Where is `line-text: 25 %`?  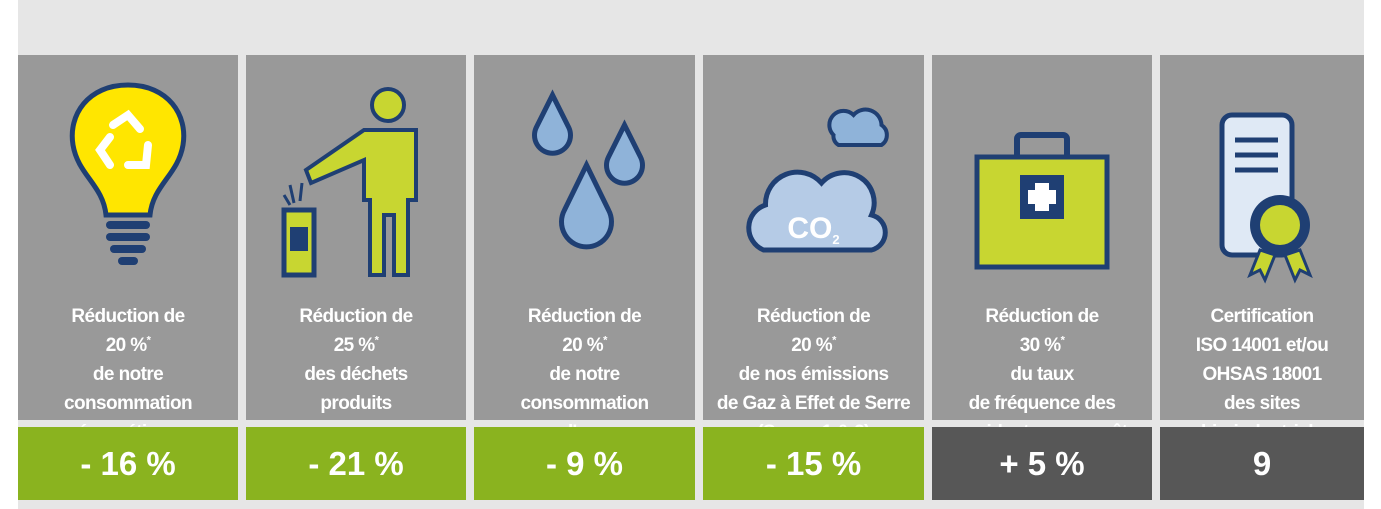
line-text: 25 % is located at coordinates (354, 345).